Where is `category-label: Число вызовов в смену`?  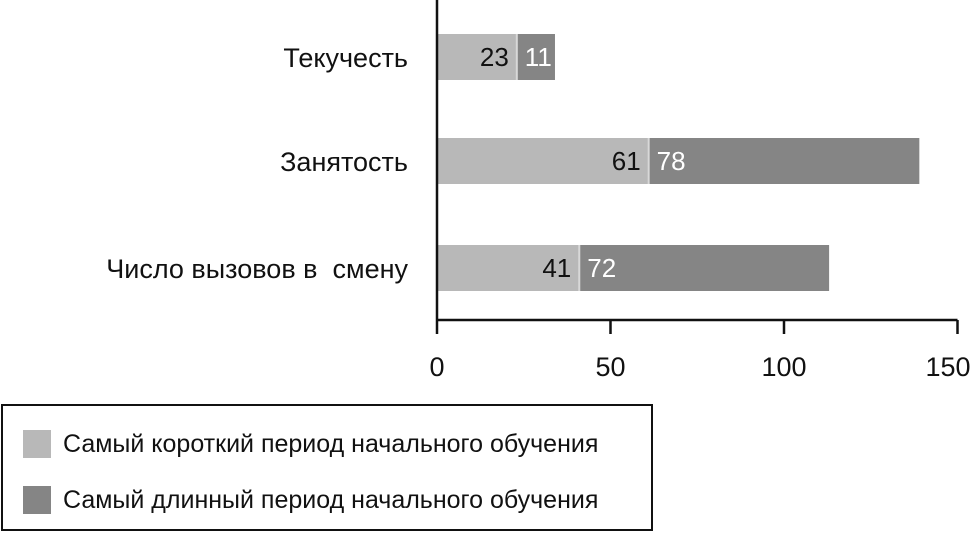 category-label: Число вызовов в смену is located at coordinates (257, 269).